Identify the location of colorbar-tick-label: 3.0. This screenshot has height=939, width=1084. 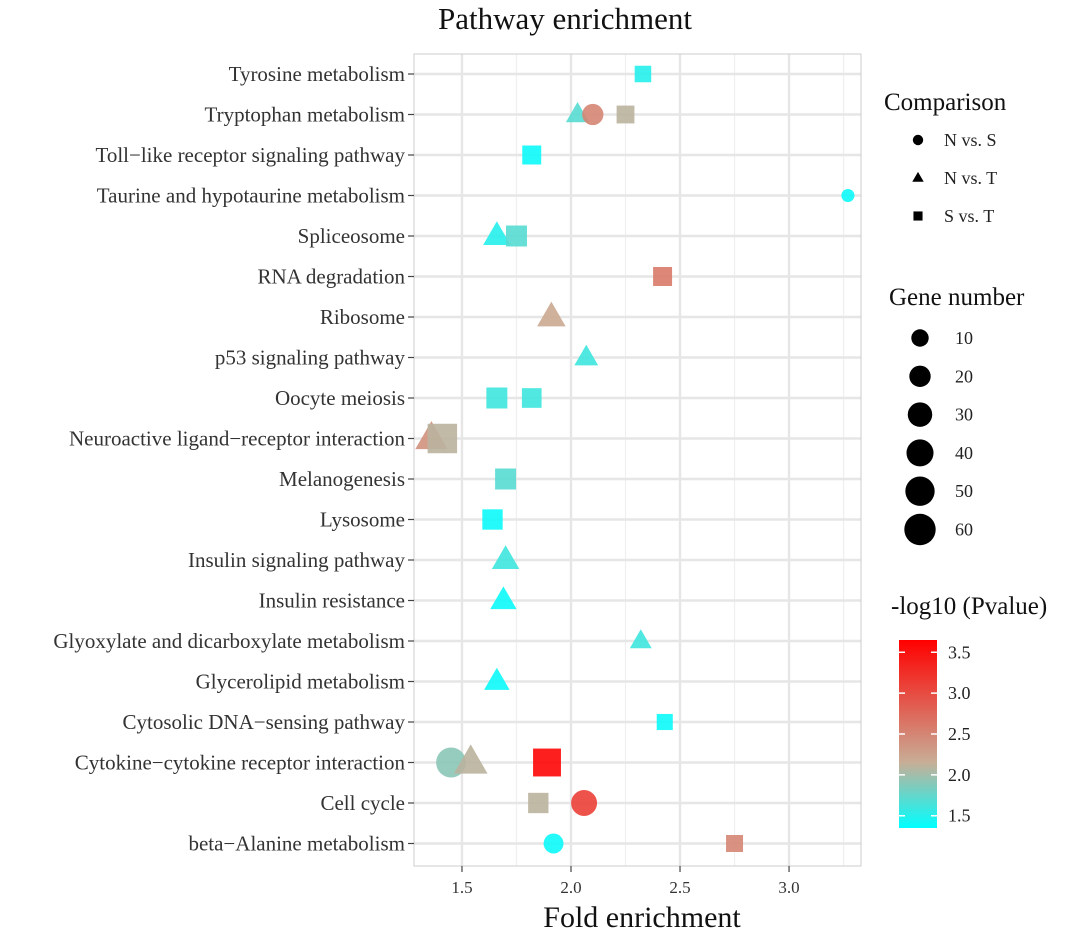
(959, 693).